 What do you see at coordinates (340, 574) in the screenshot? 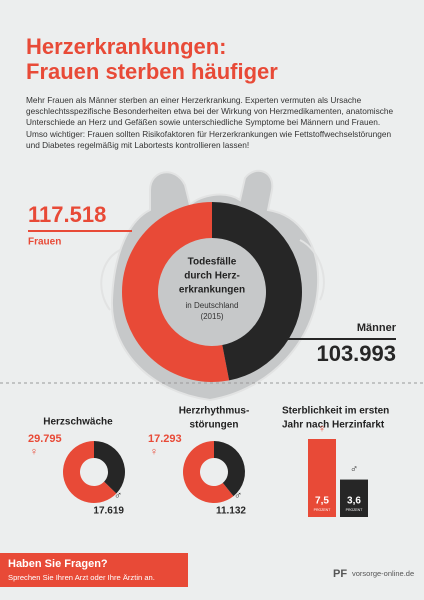
I see `logo: PF` at bounding box center [340, 574].